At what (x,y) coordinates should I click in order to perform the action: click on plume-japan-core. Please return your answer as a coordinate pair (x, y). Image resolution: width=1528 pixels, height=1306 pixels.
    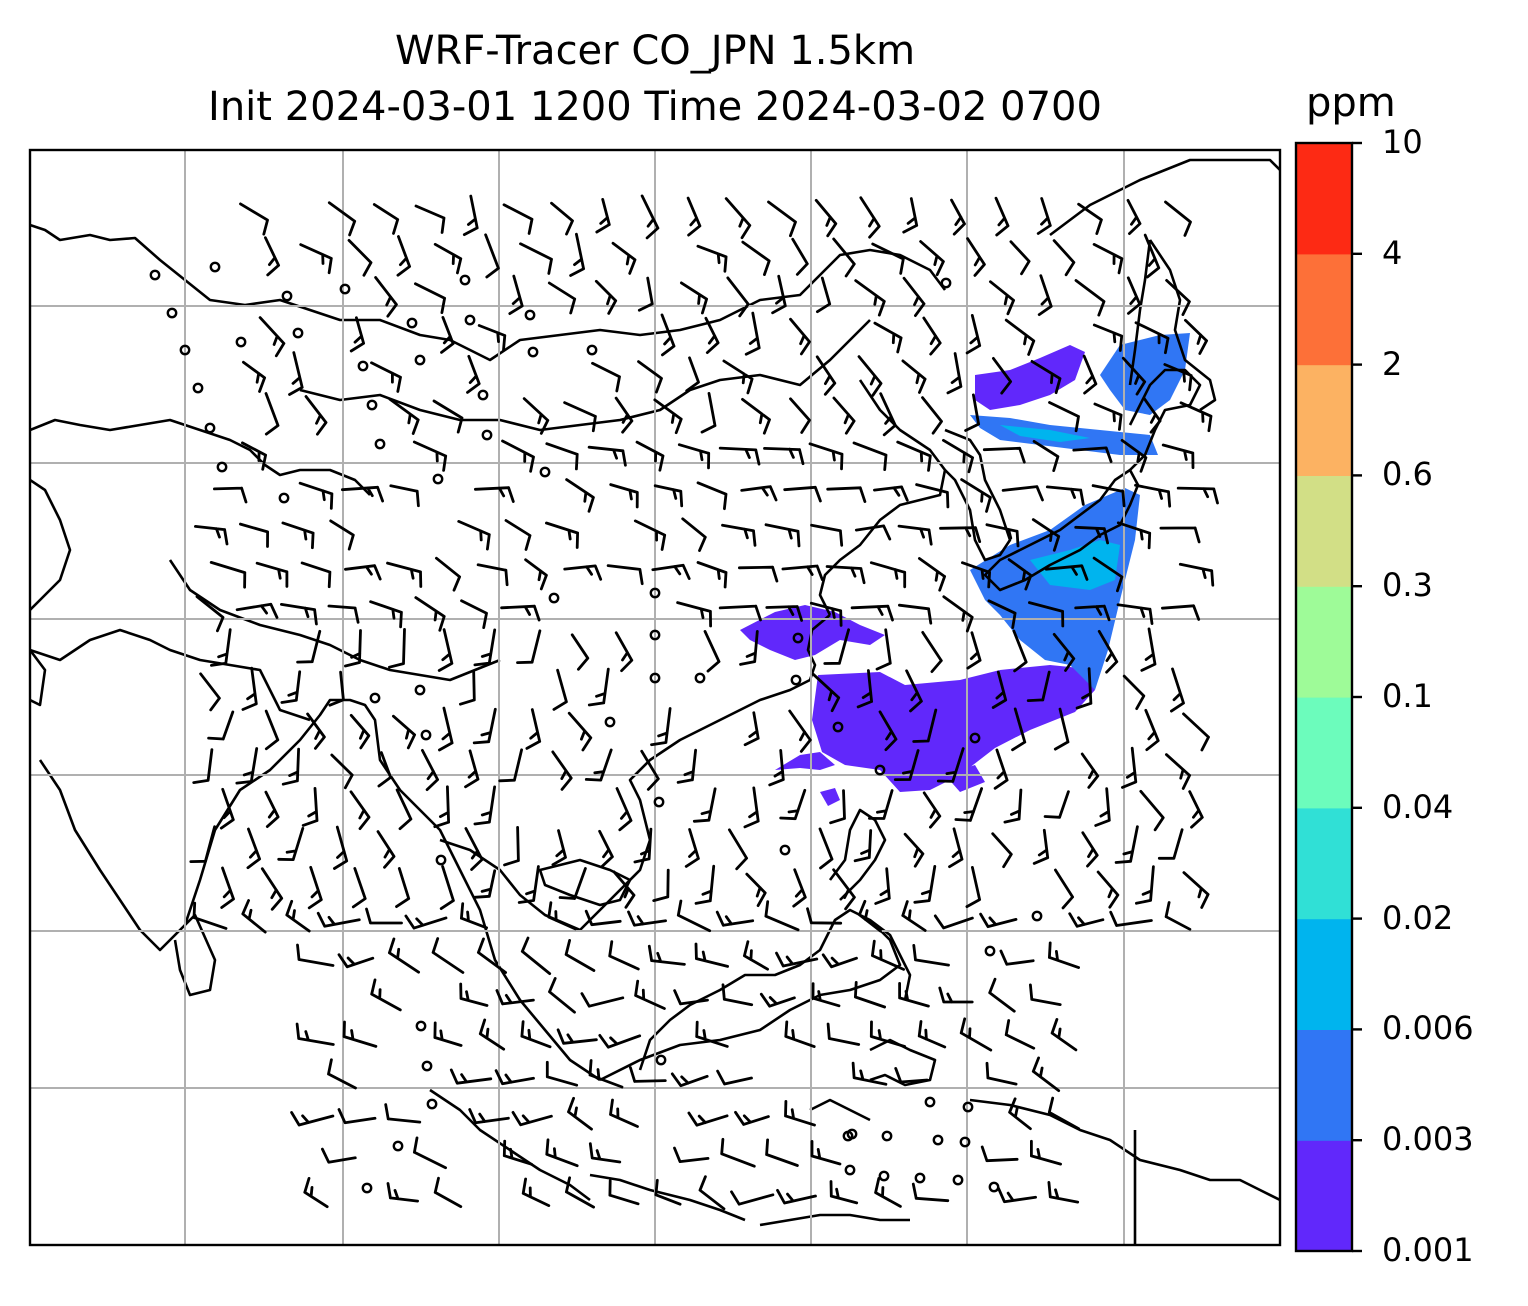
    Looking at the image, I should click on (1075, 565).